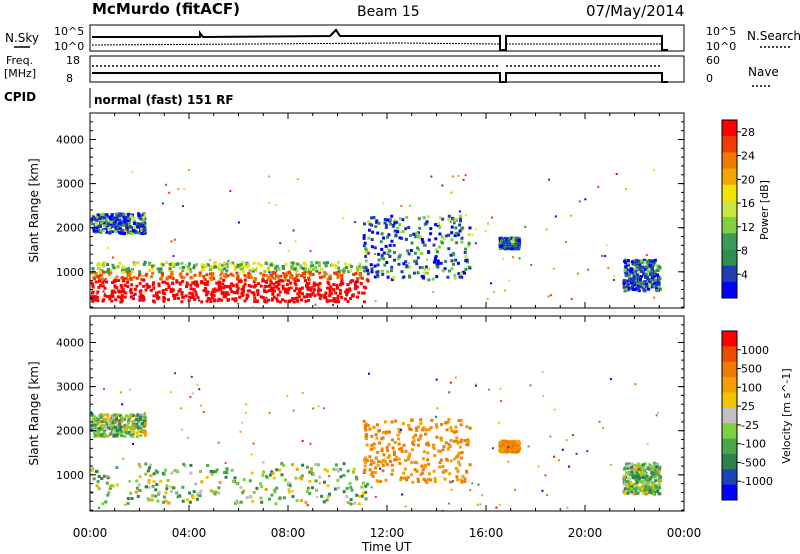 Image resolution: width=800 pixels, height=554 pixels. What do you see at coordinates (166, 9) in the screenshot?
I see `station-title: McMurdo (fitACF)` at bounding box center [166, 9].